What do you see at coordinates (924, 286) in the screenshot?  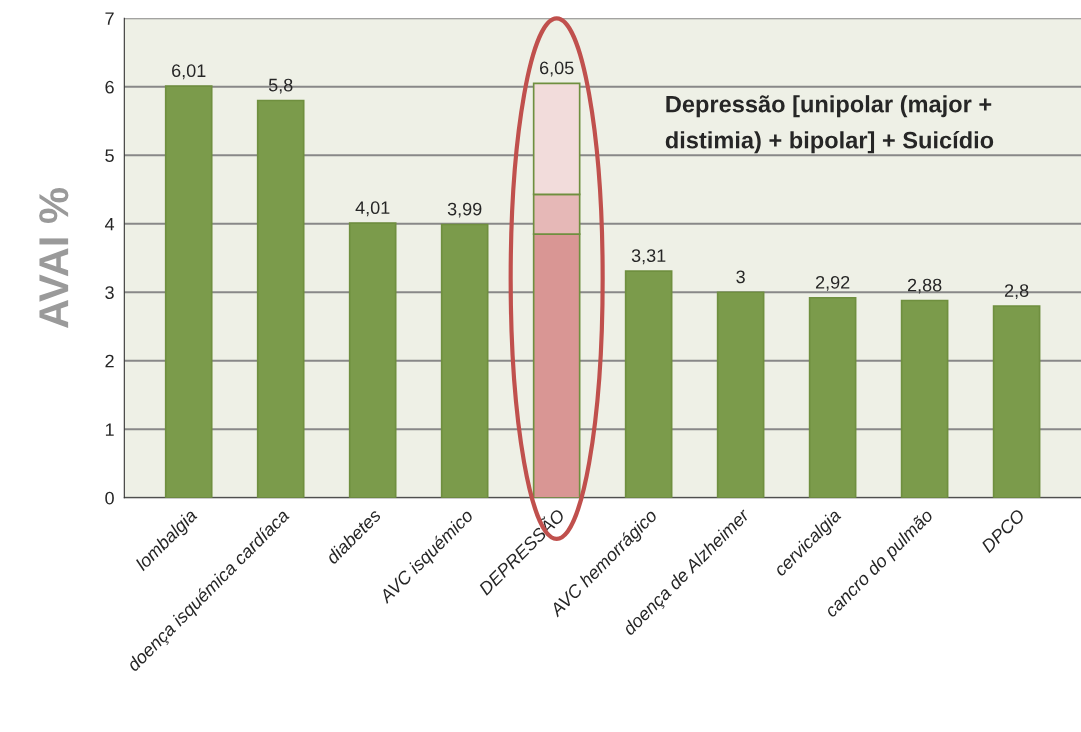 I see `total-label: 2,88` at bounding box center [924, 286].